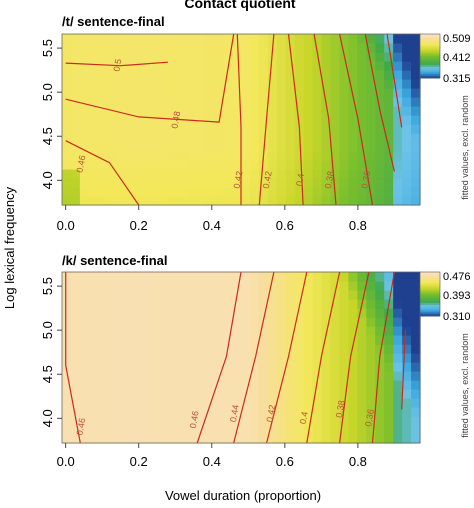 The width and height of the screenshot is (474, 508). What do you see at coordinates (47, 92) in the screenshot?
I see `y-tick-label: 5.0` at bounding box center [47, 92].